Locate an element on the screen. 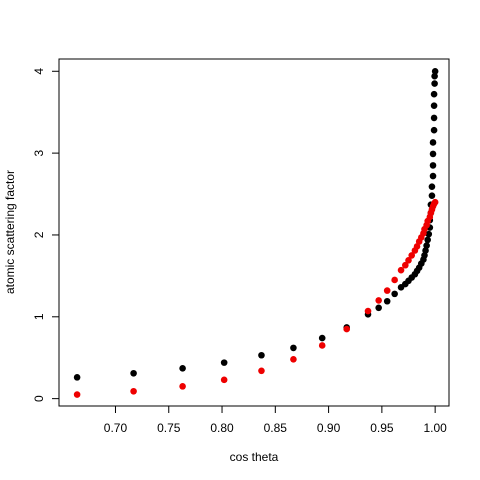 The height and width of the screenshot is (480, 480). x-tick-label: 0.90 is located at coordinates (329, 428).